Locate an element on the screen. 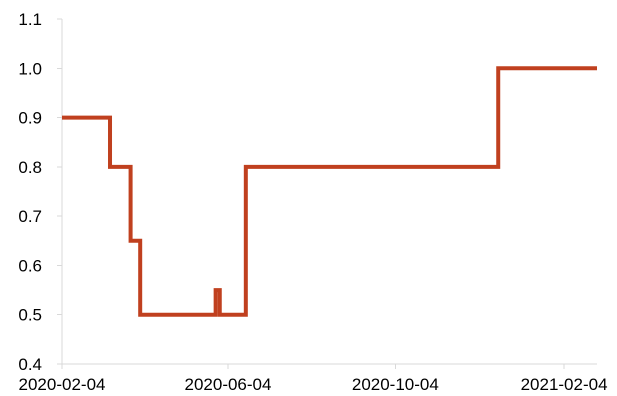  x-tick-label: 2020-06-04 is located at coordinates (228, 384).